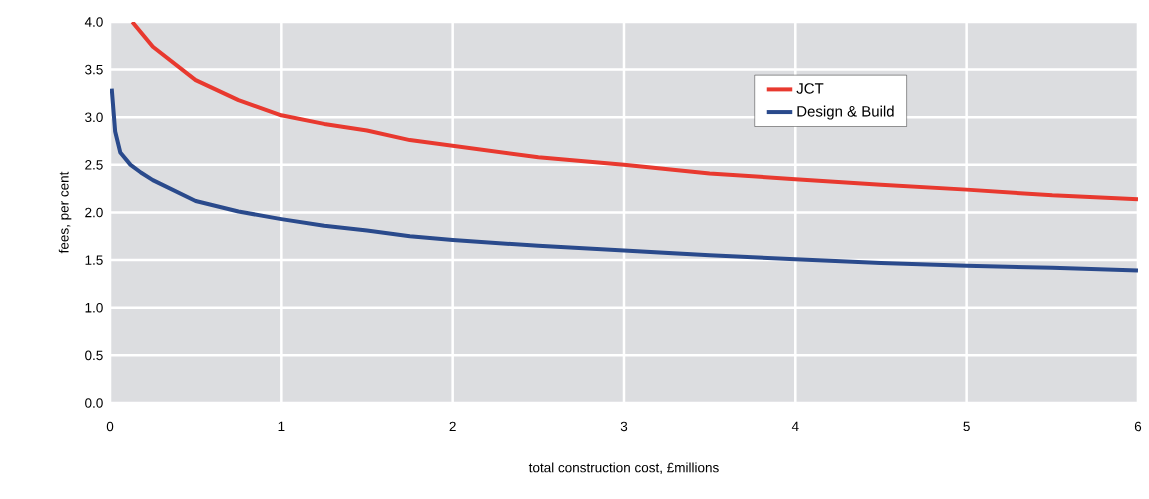  Describe the element at coordinates (624, 426) in the screenshot. I see `x-tick-label: 3` at that location.